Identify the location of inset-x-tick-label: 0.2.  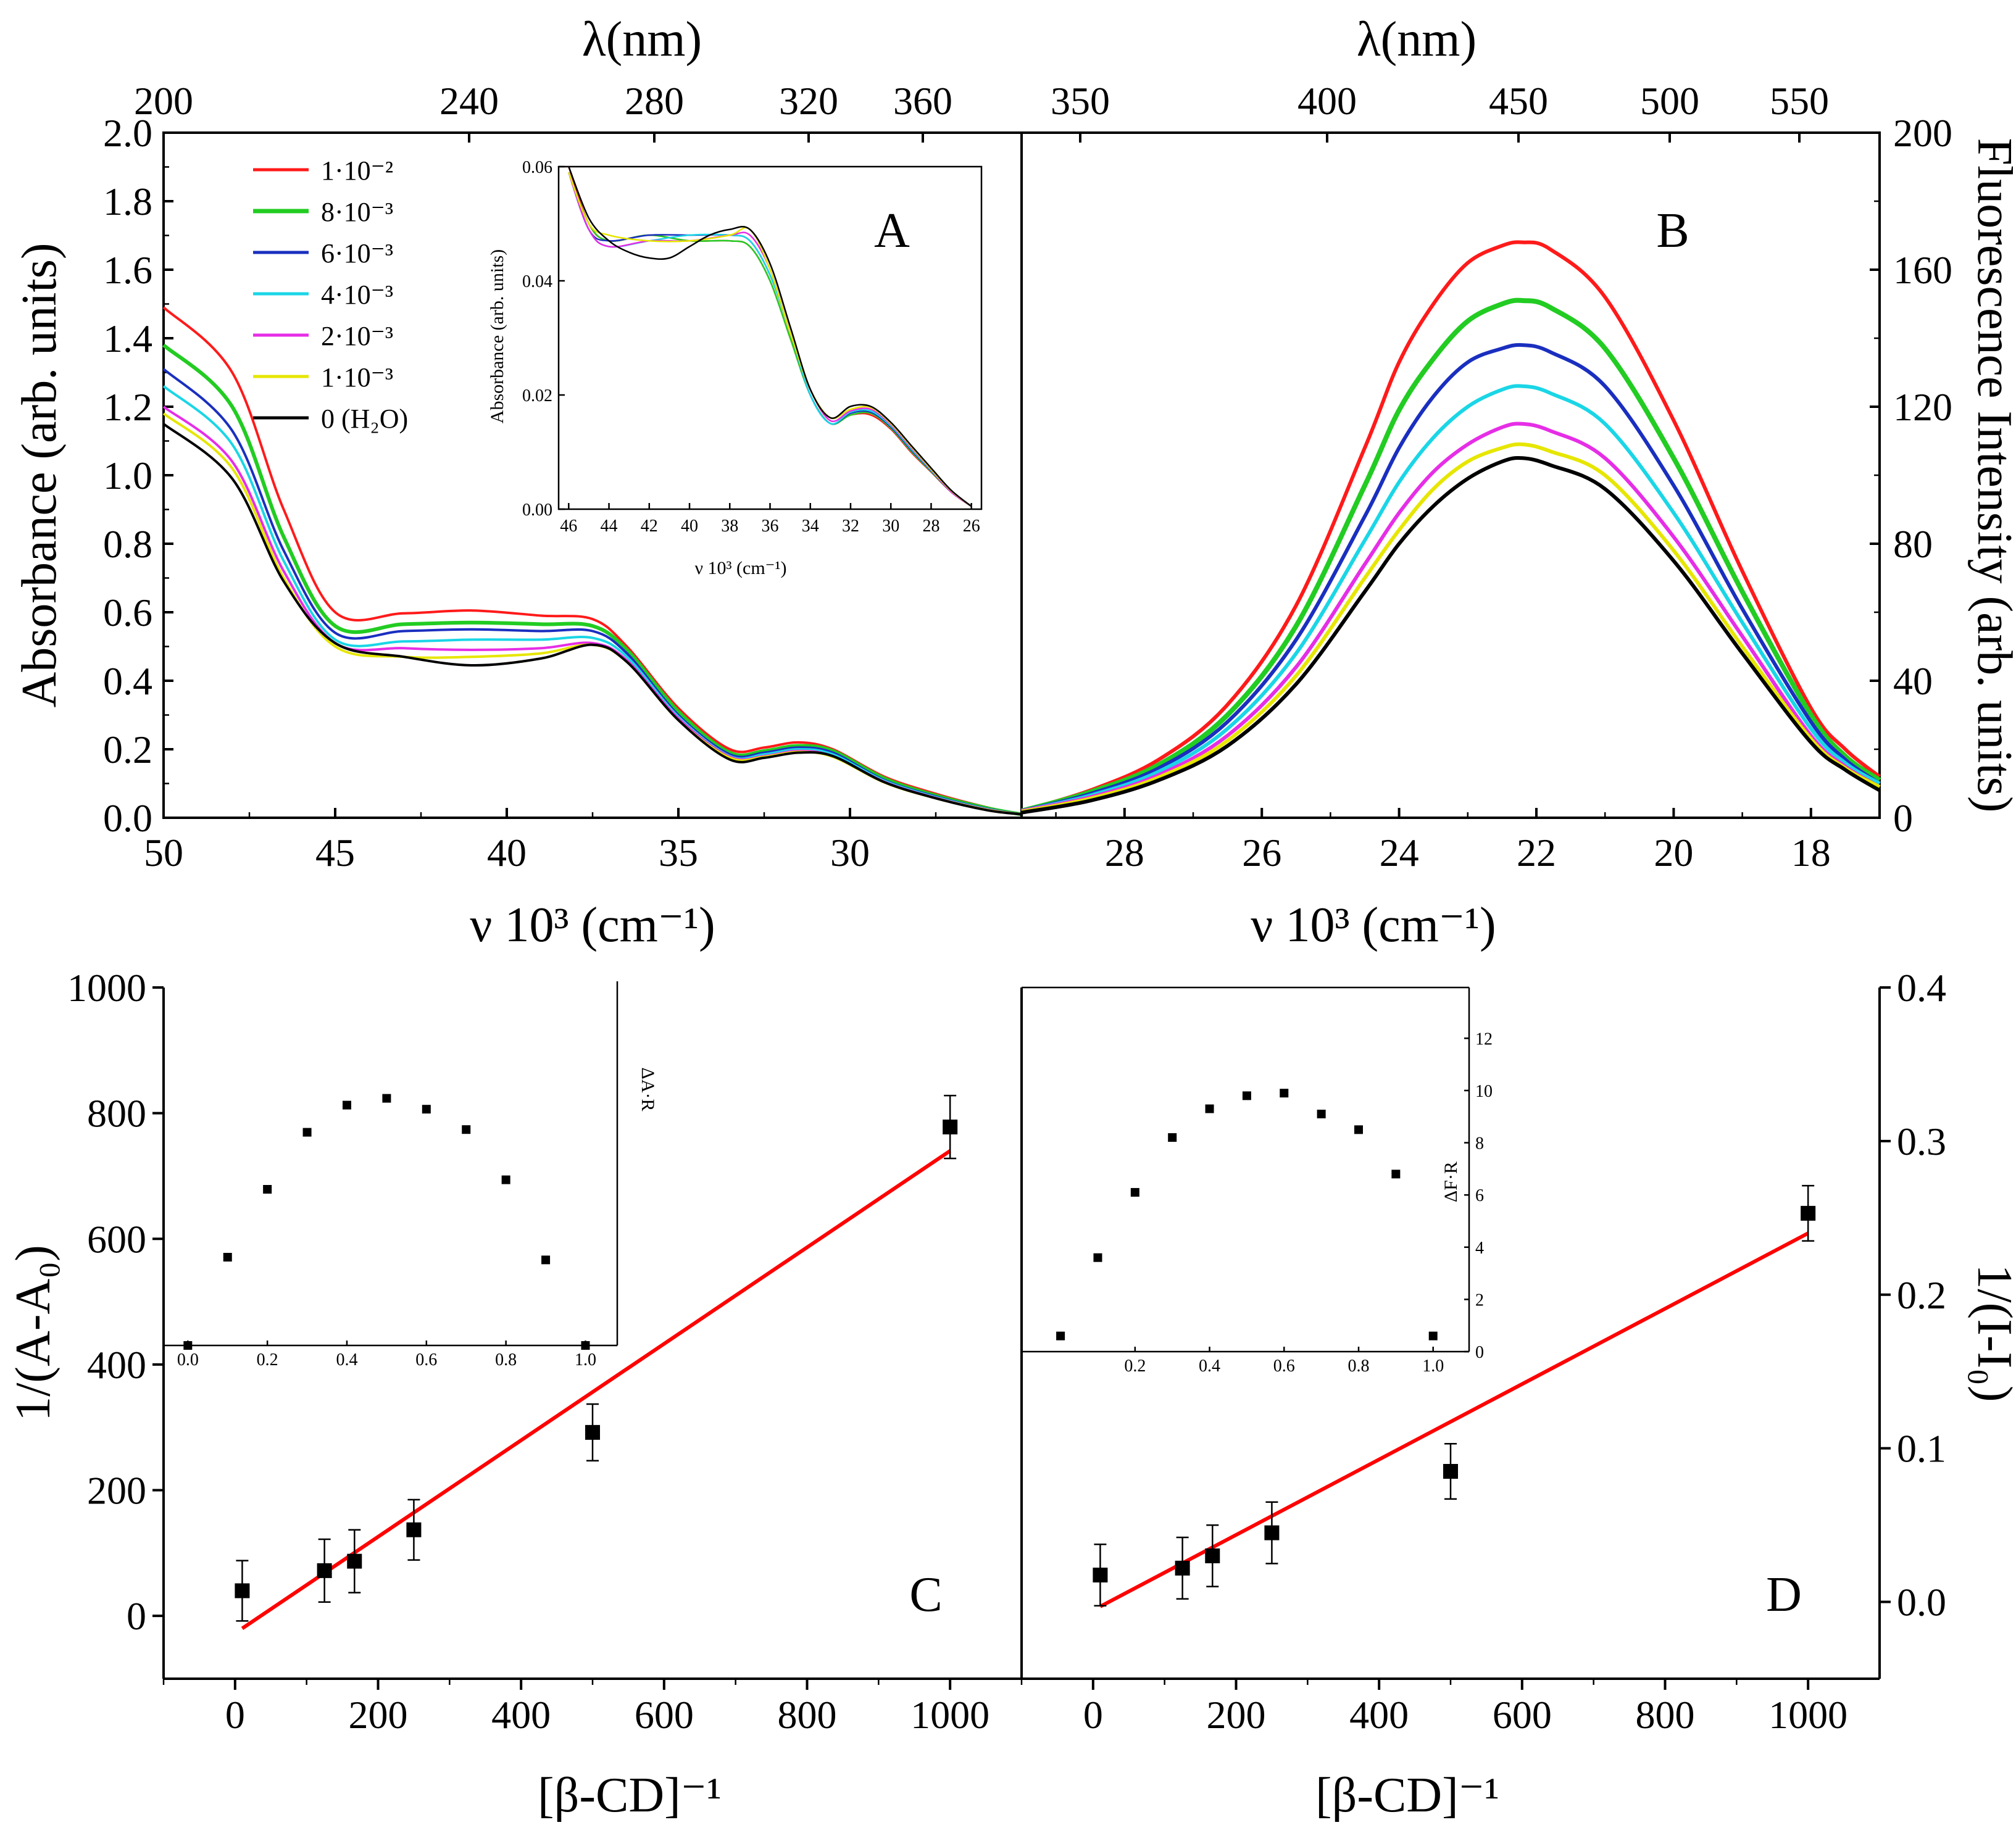
(267, 1360).